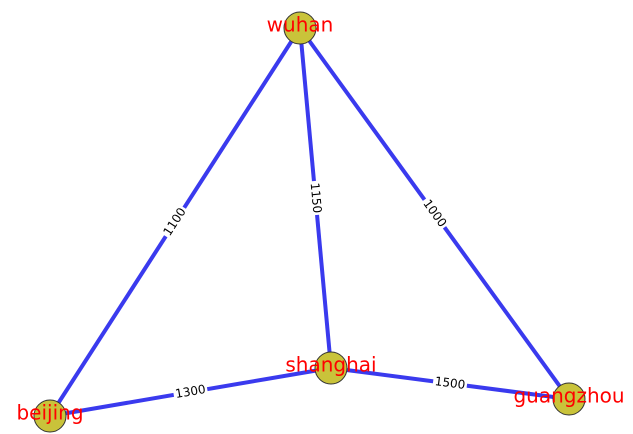 Image resolution: width=633 pixels, height=434 pixels. I want to click on edge-label: 1300, so click(190, 391).